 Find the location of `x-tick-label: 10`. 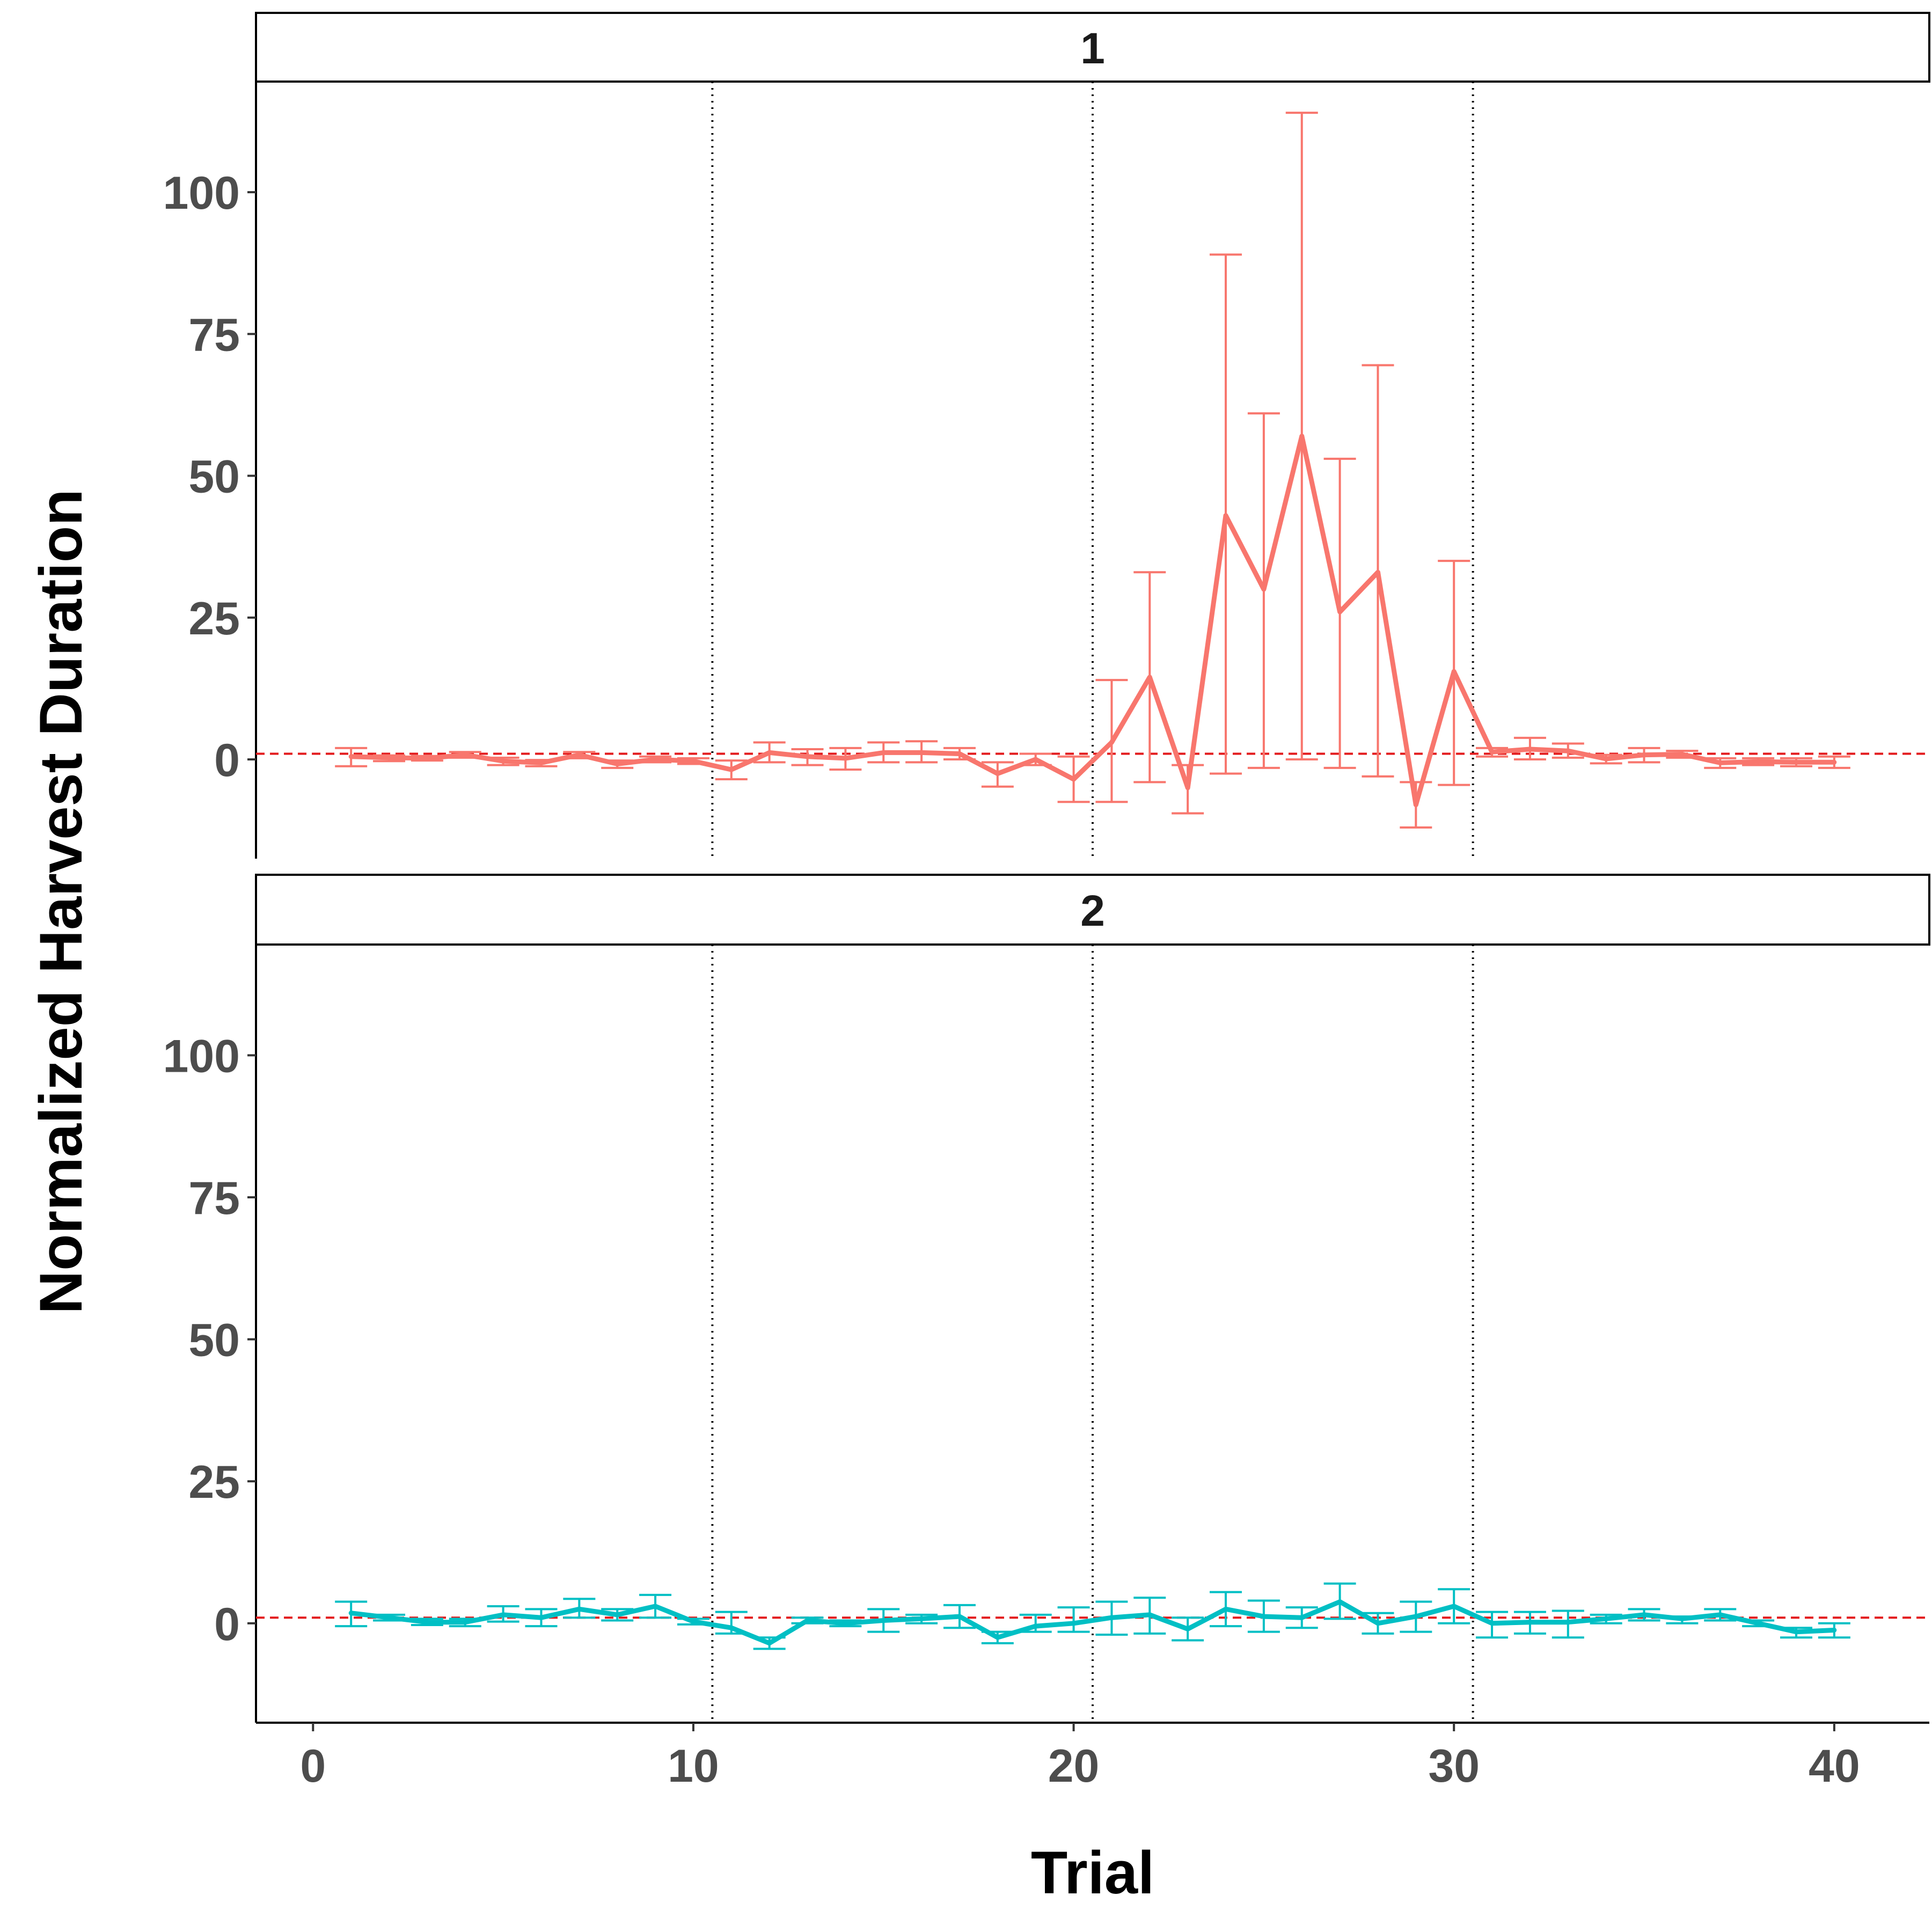

x-tick-label: 10 is located at coordinates (693, 1766).